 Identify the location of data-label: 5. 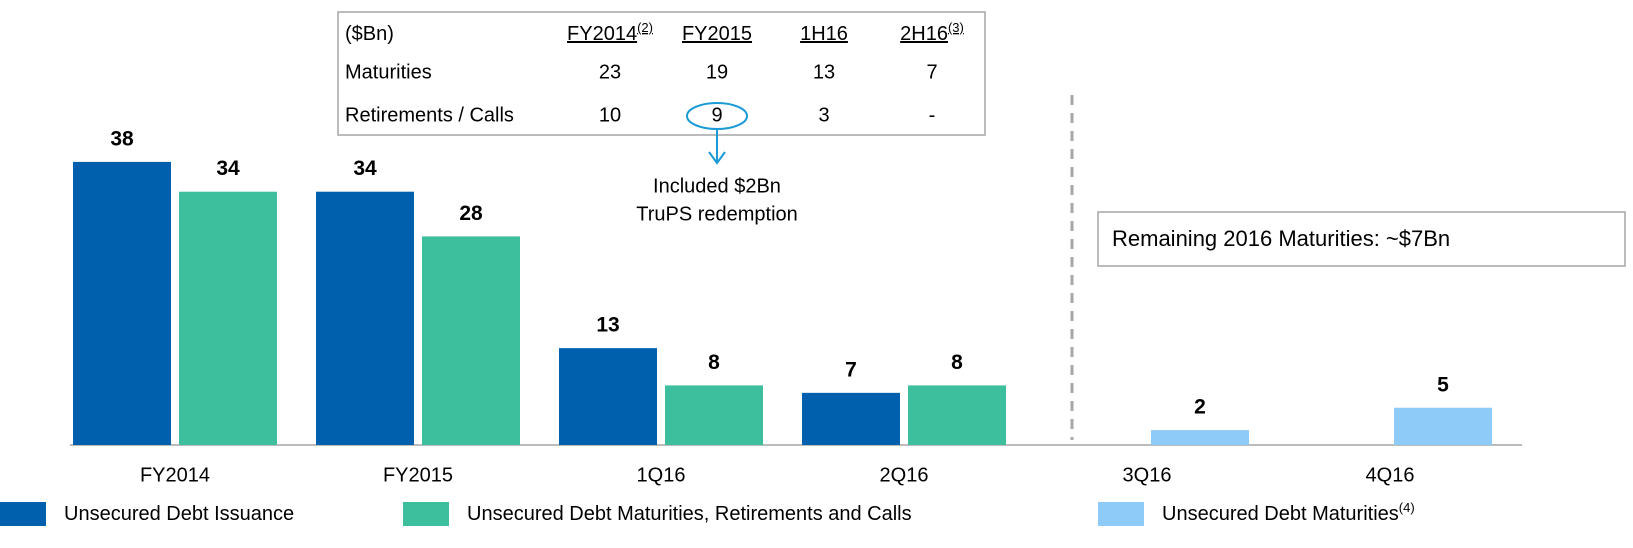
(1443, 384).